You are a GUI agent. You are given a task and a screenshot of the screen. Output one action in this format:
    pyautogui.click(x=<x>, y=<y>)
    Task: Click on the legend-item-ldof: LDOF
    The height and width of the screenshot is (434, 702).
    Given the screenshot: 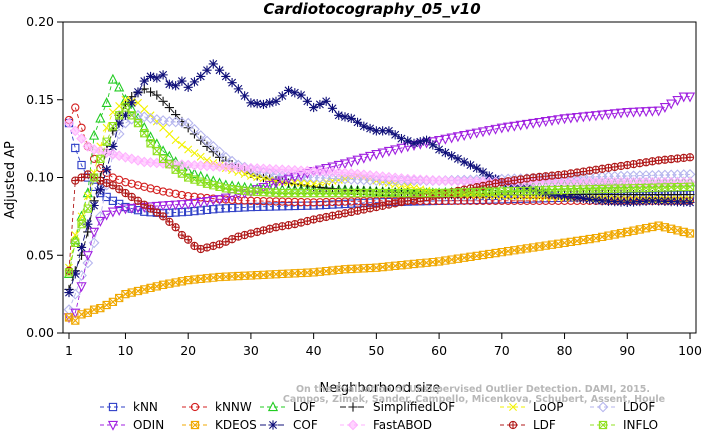 What is the action you would take?
    pyautogui.click(x=622, y=407)
    